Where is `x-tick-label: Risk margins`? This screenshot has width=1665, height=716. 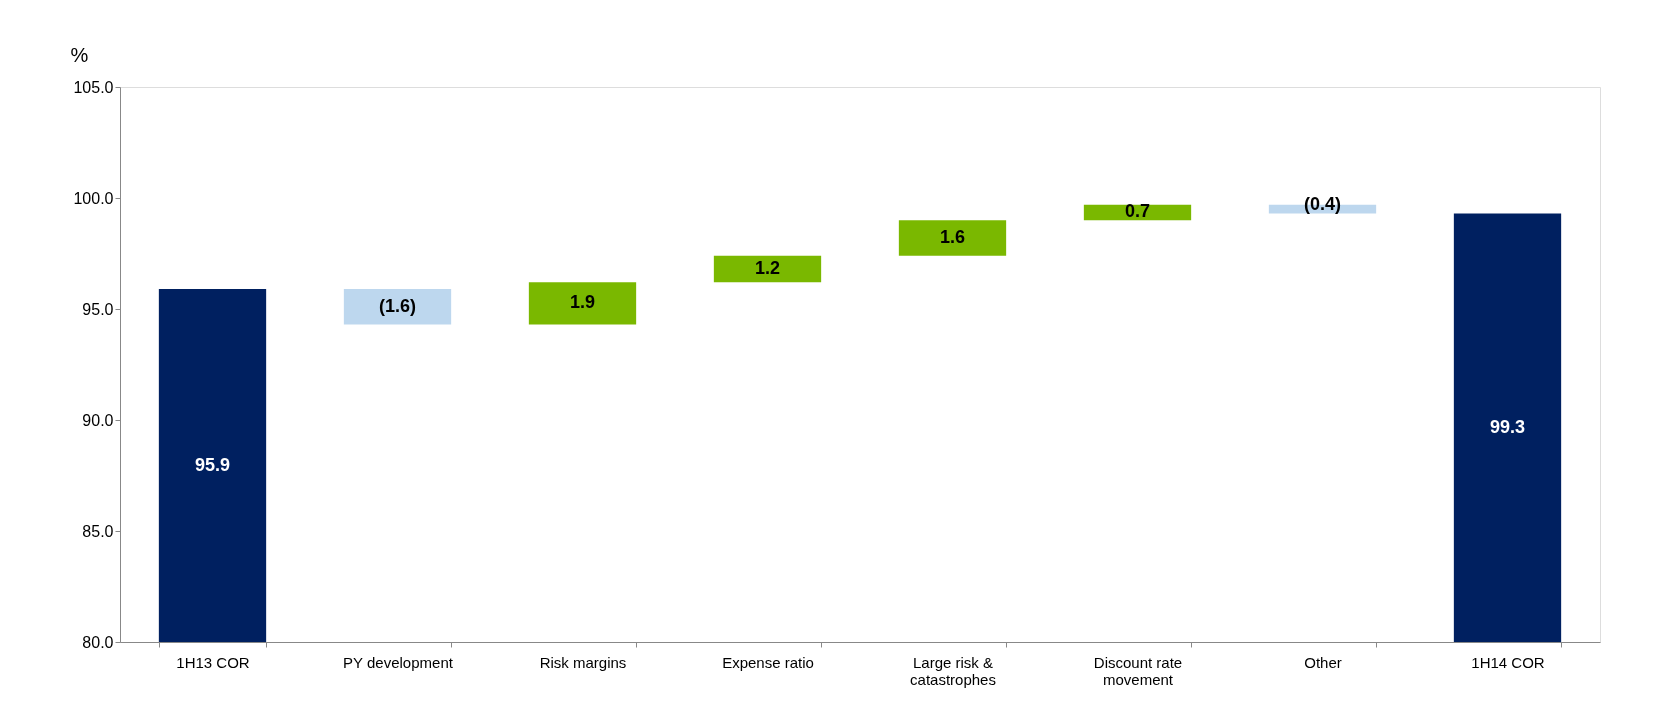
x-tick-label: Risk margins is located at coordinates (583, 662).